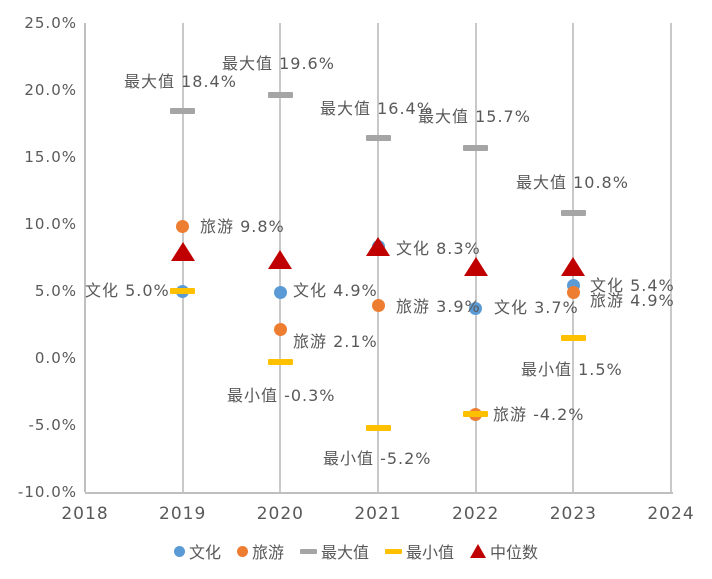  I want to click on x-axis-tick-label: 2021, so click(378, 514).